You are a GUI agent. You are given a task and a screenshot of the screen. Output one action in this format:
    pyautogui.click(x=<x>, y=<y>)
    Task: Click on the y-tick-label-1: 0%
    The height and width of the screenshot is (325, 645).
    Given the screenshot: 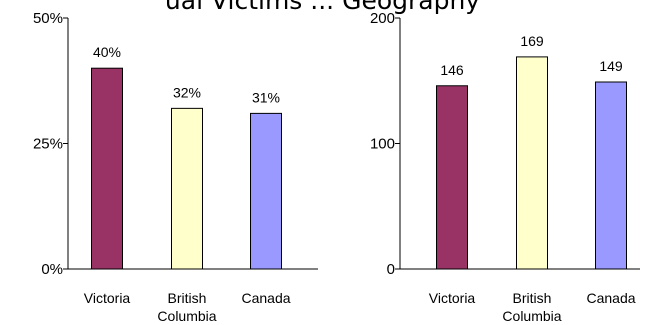 What is the action you would take?
    pyautogui.click(x=52, y=269)
    